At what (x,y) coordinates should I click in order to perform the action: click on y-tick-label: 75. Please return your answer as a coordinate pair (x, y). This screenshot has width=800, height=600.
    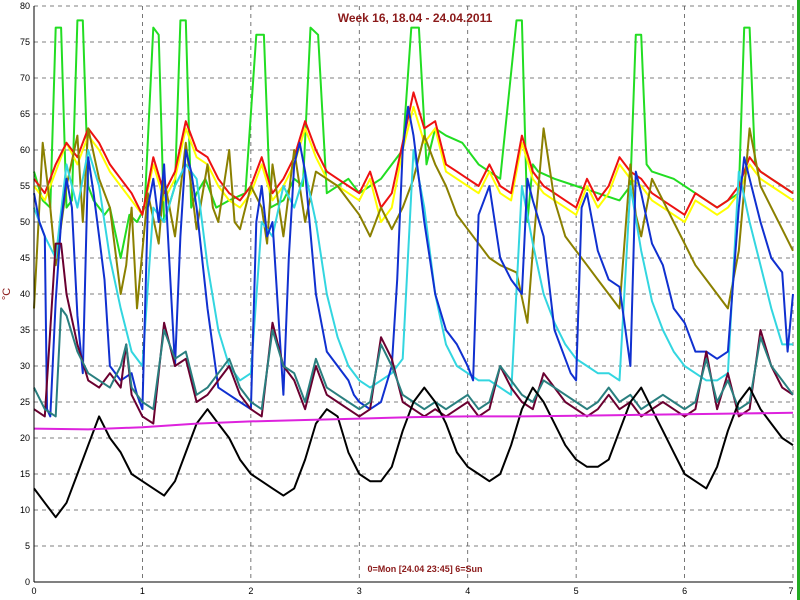
    Looking at the image, I should click on (25, 42).